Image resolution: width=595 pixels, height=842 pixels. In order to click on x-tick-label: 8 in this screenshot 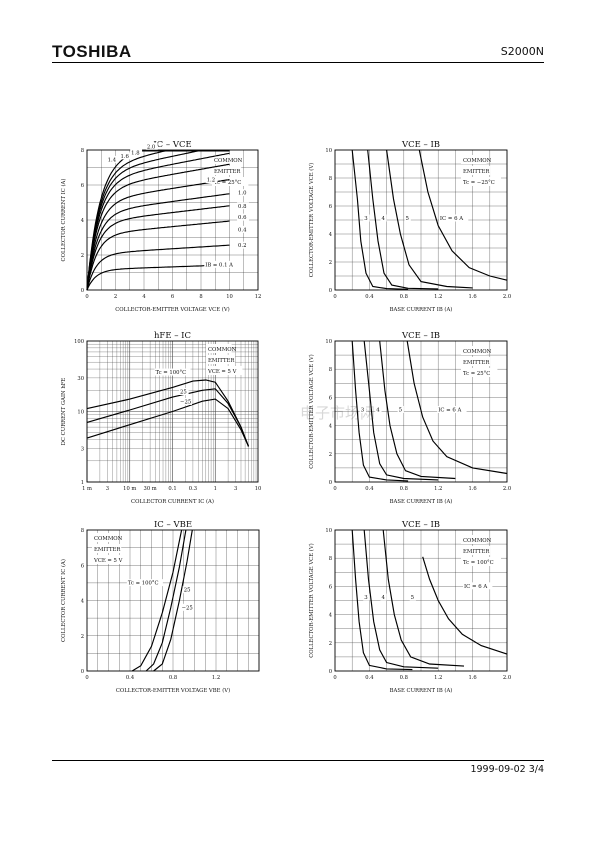, I will do `click(200, 297)`.